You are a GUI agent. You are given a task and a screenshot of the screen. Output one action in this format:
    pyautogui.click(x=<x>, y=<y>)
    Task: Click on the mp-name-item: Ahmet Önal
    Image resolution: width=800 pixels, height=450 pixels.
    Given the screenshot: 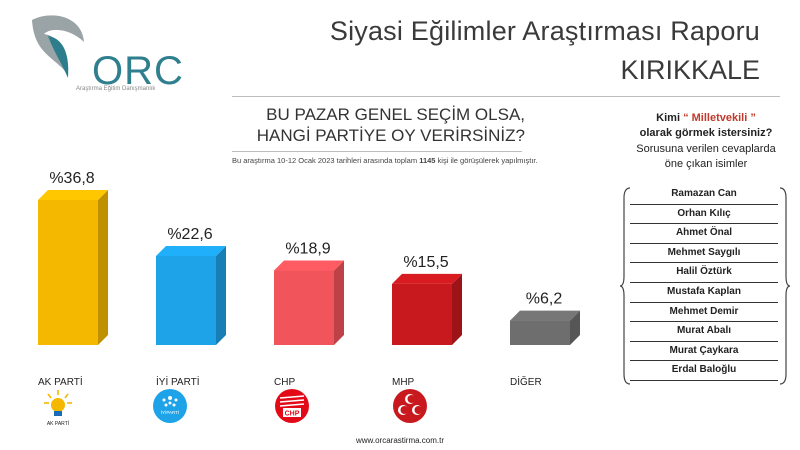 What is the action you would take?
    pyautogui.click(x=704, y=233)
    